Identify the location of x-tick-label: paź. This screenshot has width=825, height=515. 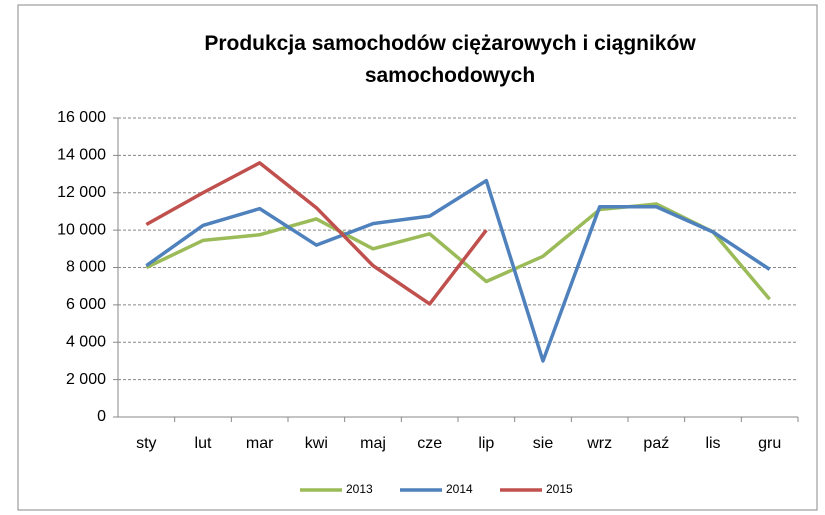
(656, 443).